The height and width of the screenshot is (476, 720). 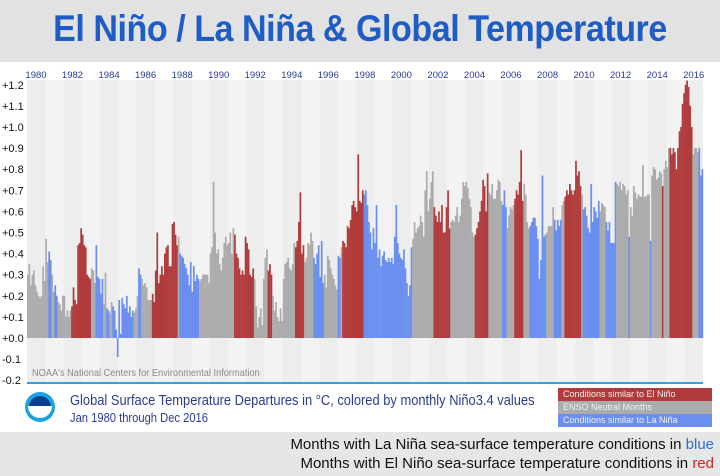 What do you see at coordinates (13, 107) in the screenshot?
I see `y-tick-label: +1.1` at bounding box center [13, 107].